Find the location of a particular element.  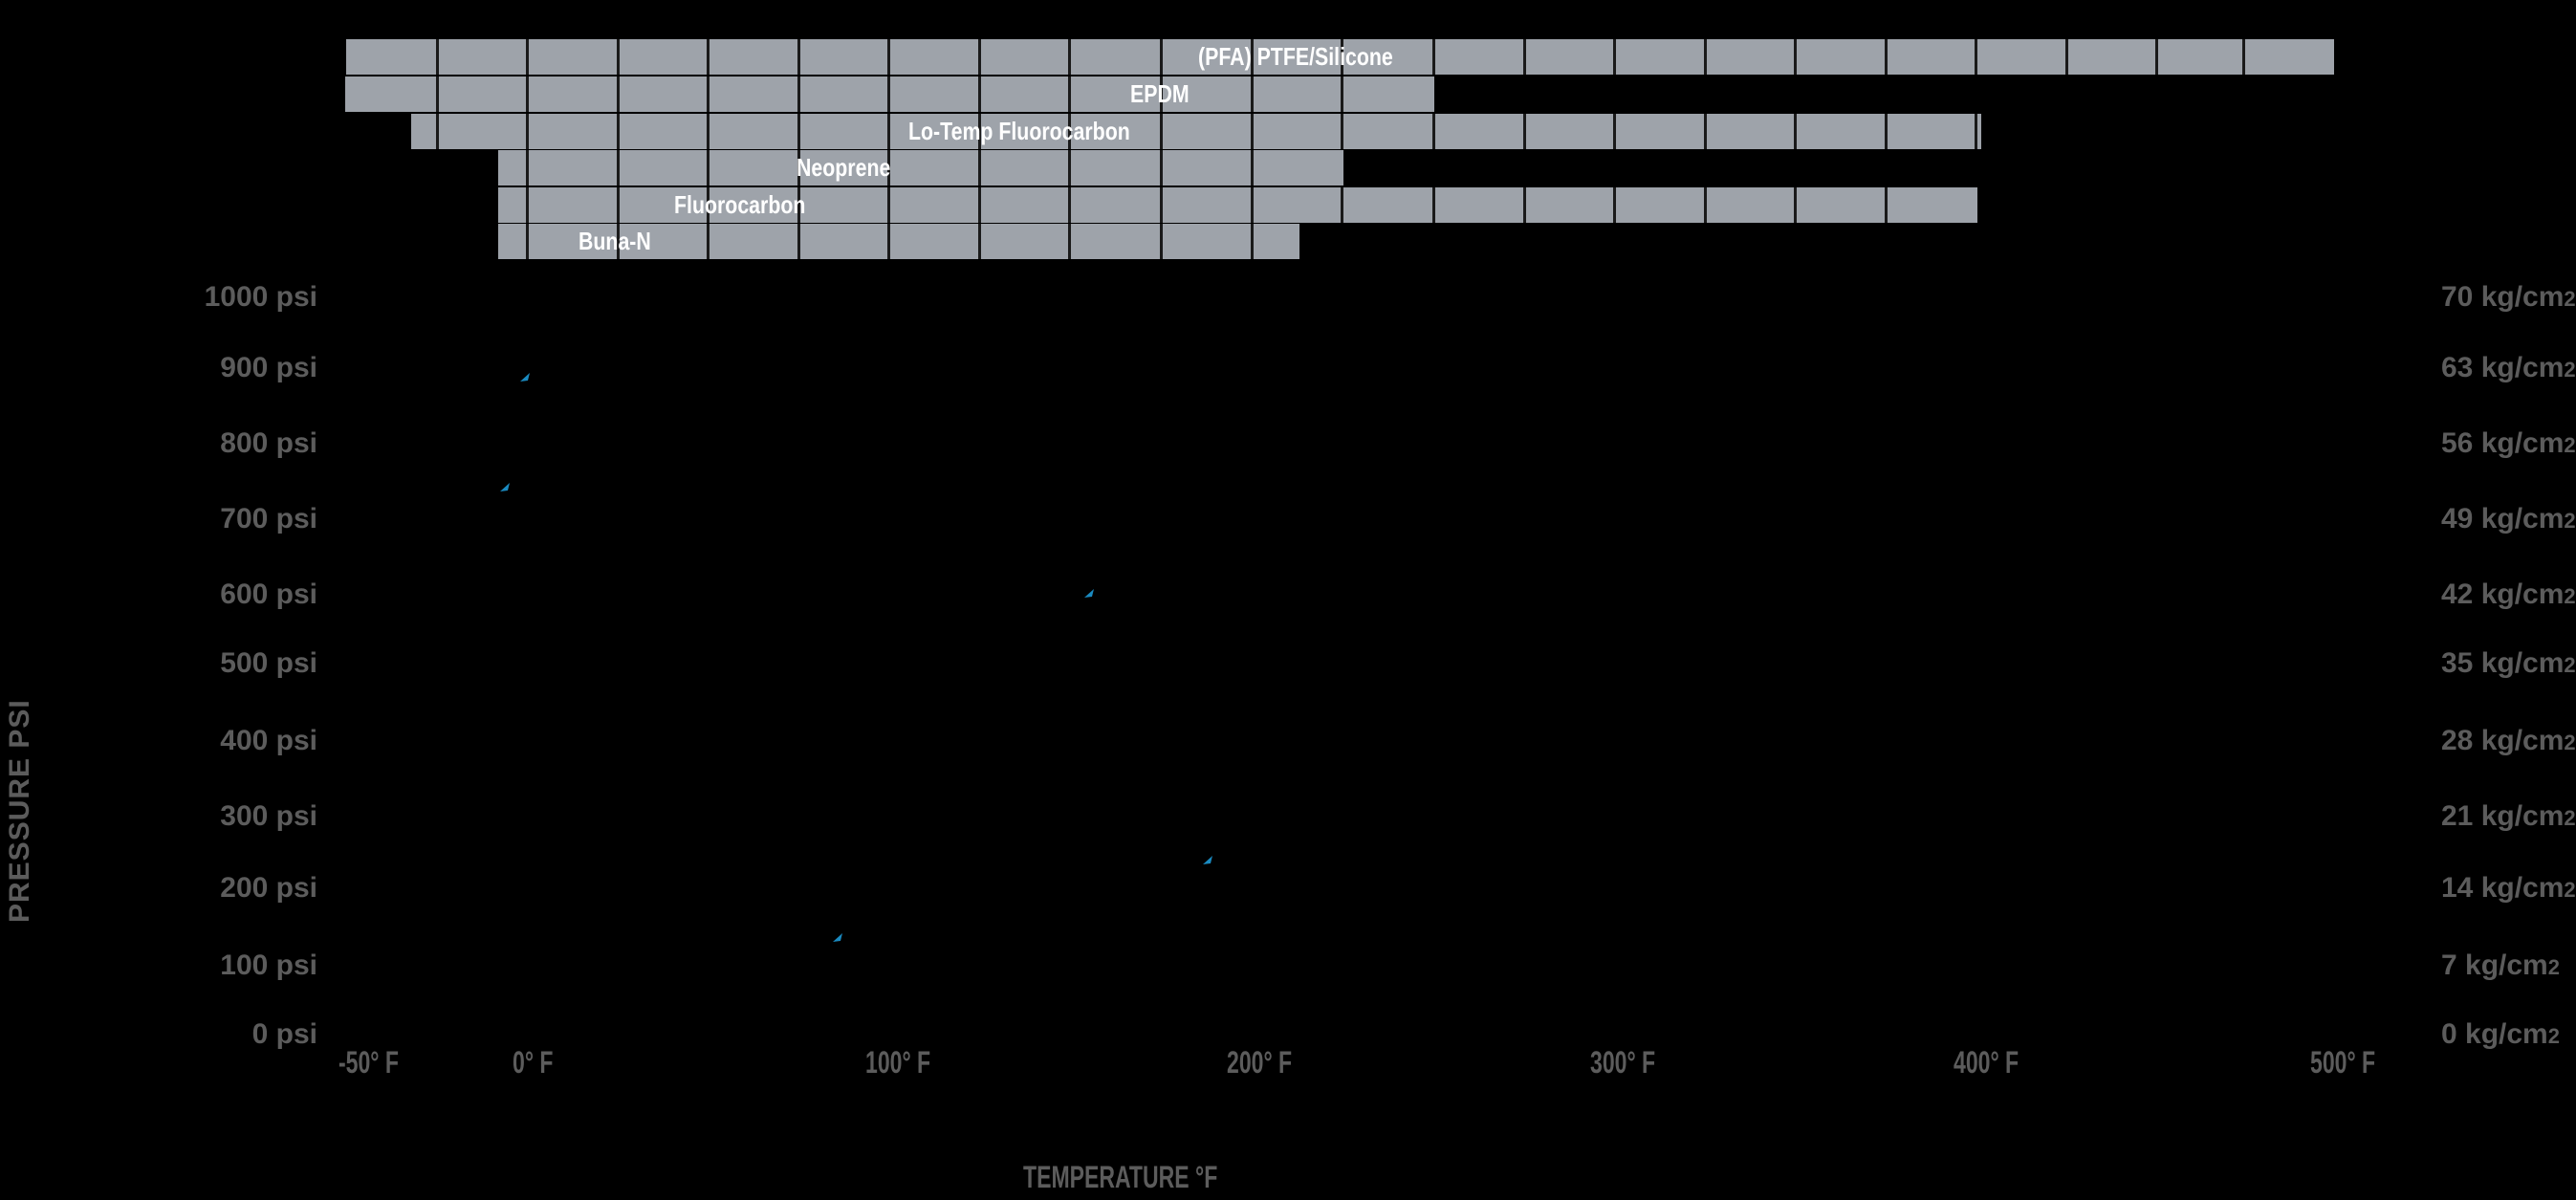

x-tick-label: -50° F is located at coordinates (368, 1063).